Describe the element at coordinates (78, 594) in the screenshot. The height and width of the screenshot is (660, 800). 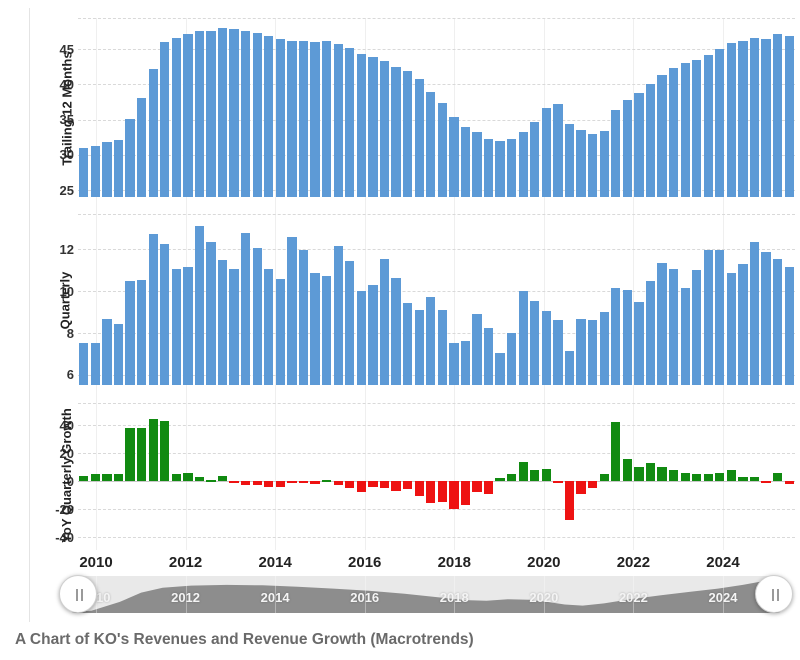
I see `navigator-left-handle` at that location.